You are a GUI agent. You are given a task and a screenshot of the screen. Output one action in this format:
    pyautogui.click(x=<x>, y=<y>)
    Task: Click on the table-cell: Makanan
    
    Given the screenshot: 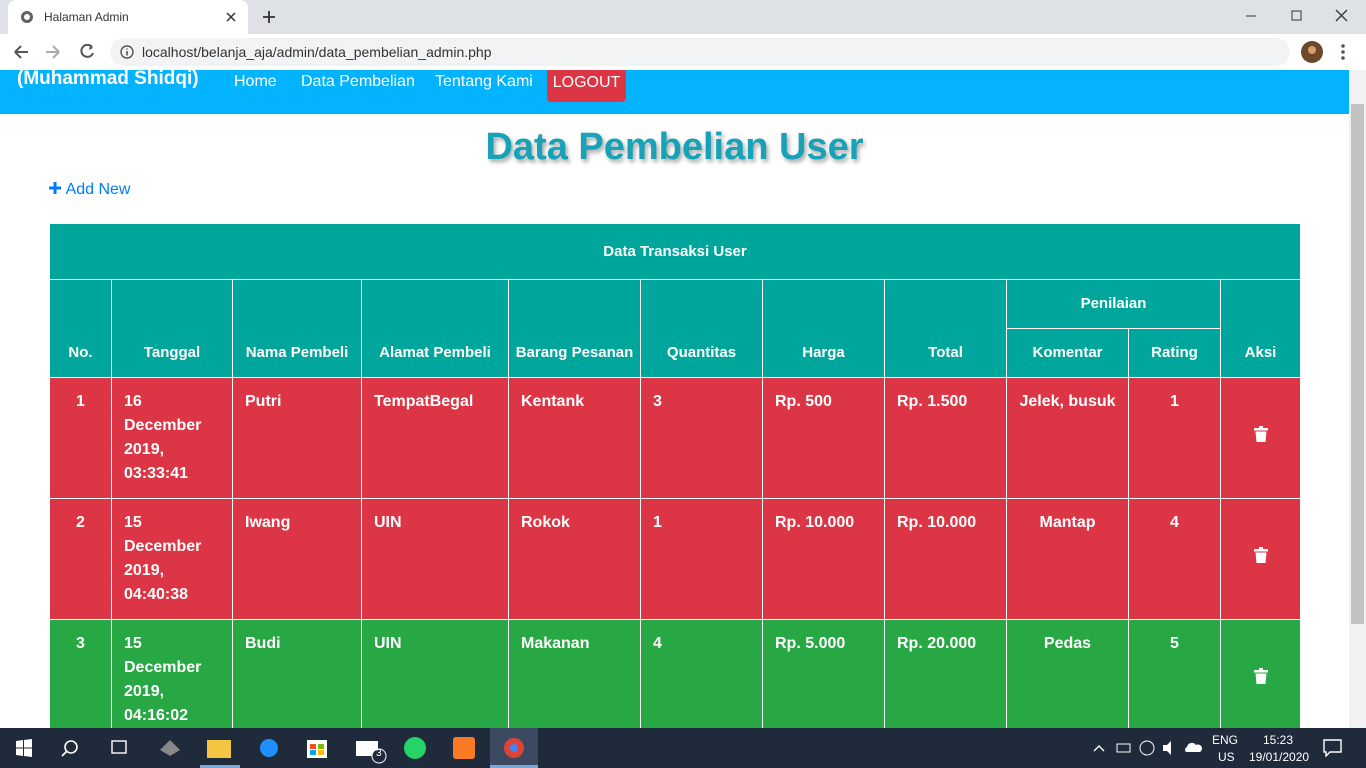 What is the action you would take?
    pyautogui.click(x=574, y=673)
    